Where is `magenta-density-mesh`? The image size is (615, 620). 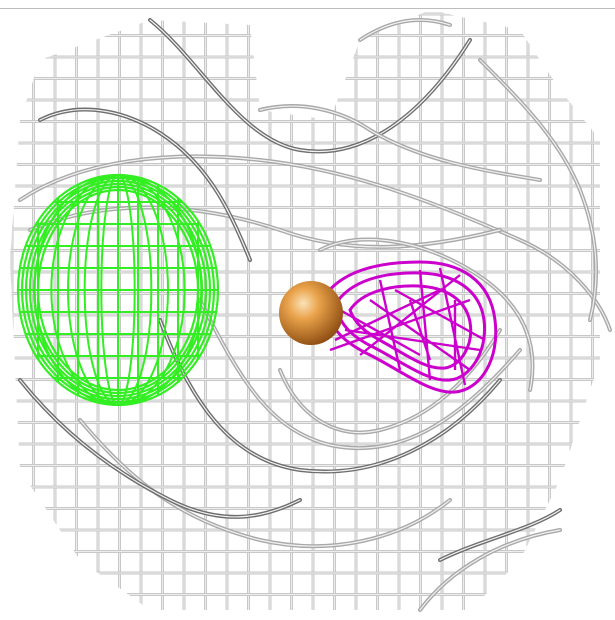 magenta-density-mesh is located at coordinates (409, 327).